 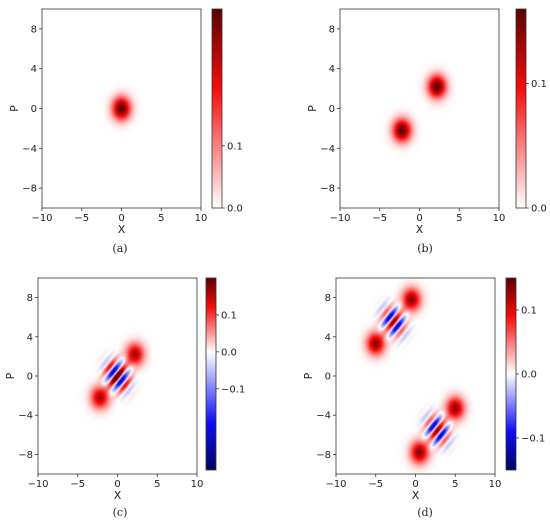 I want to click on panel-caption: (a), so click(x=119, y=248).